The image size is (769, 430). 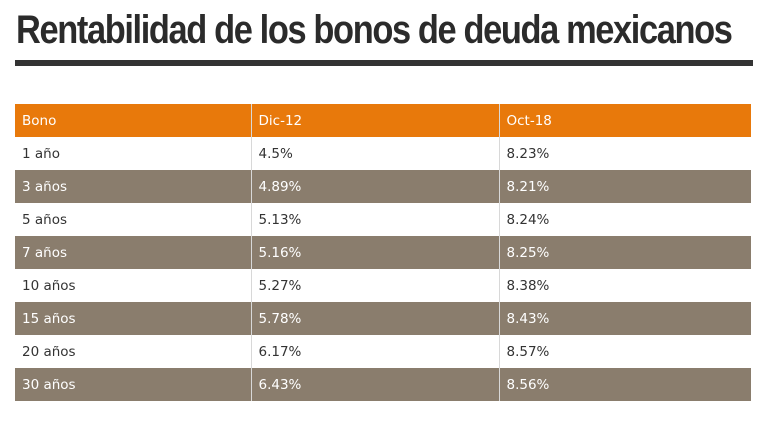 What do you see at coordinates (133, 384) in the screenshot?
I see `table-cell: 30 años` at bounding box center [133, 384].